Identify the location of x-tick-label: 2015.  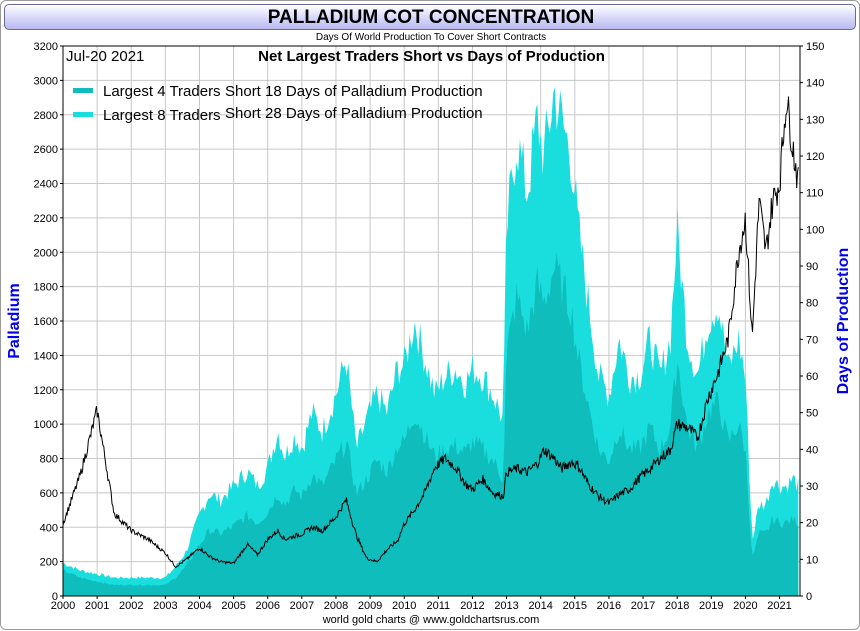
(575, 606).